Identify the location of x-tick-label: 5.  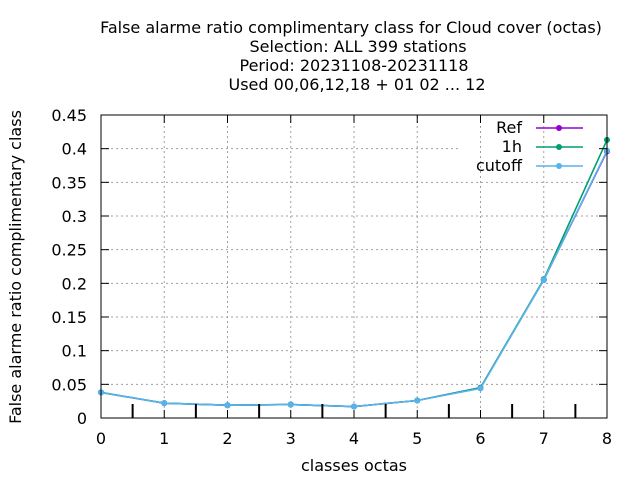
(417, 438).